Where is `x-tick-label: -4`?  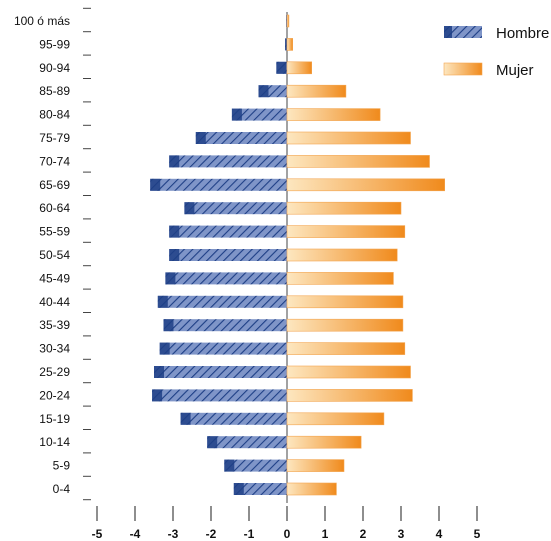
x-tick-label: -4 is located at coordinates (135, 534).